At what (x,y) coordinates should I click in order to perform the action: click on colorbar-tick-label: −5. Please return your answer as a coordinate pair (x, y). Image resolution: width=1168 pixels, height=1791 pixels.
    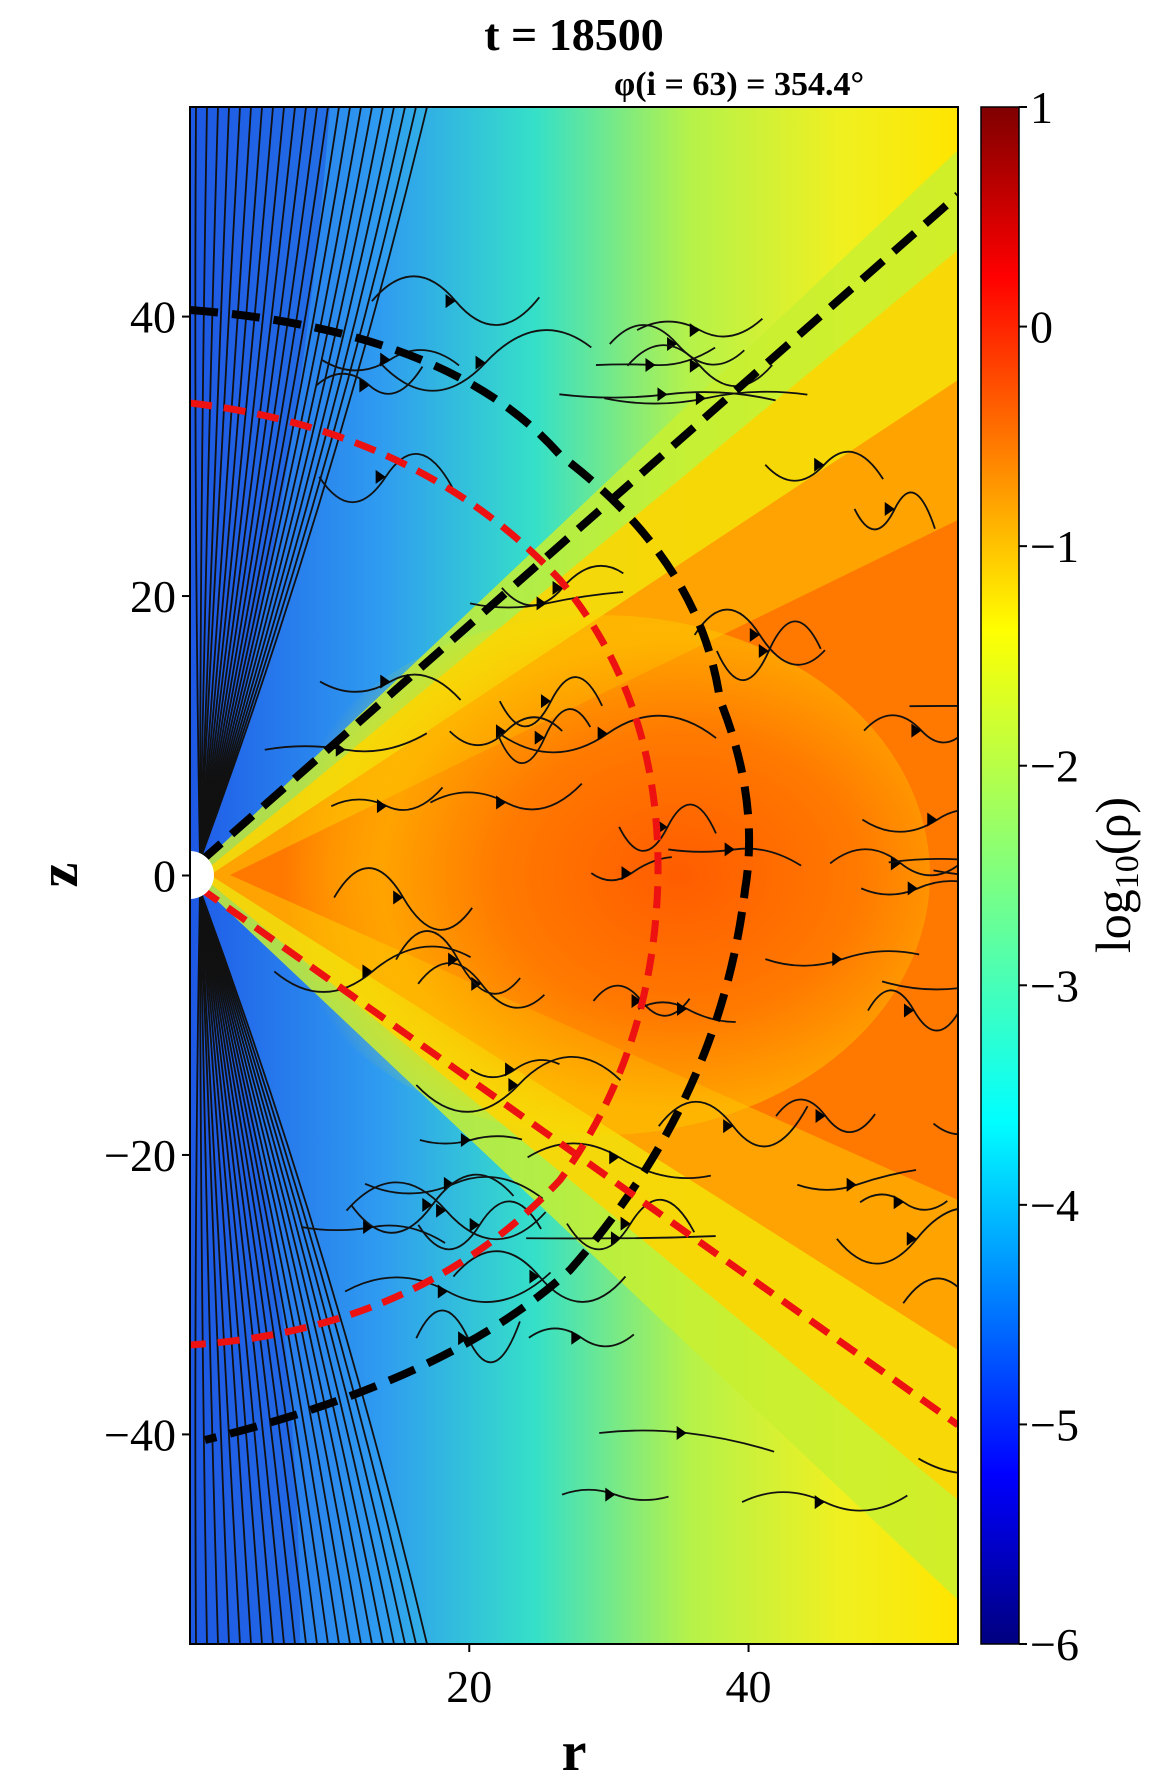
    Looking at the image, I should click on (1054, 1424).